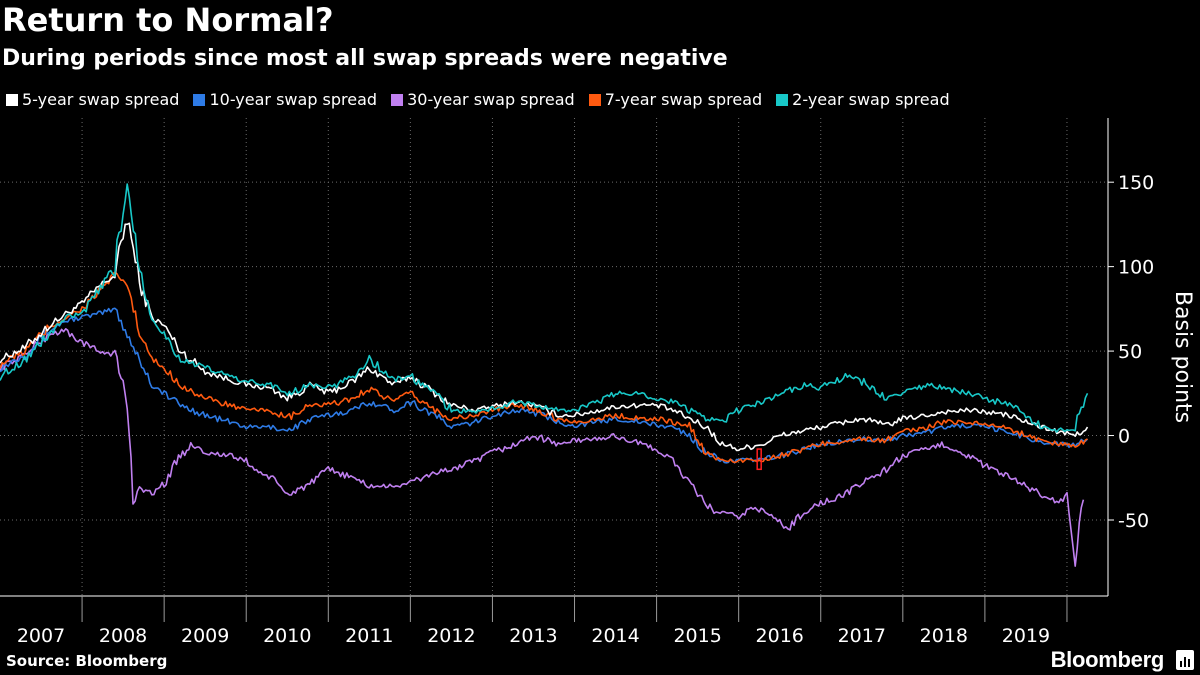 This screenshot has height=675, width=1200. I want to click on x-tick-label: 2018, so click(944, 636).